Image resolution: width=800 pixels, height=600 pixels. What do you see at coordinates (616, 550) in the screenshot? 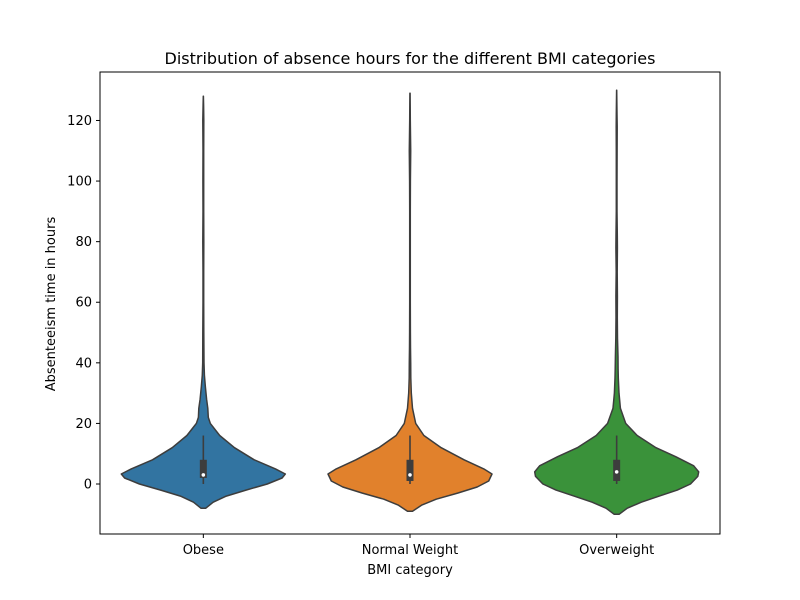
I see `x-tick-label: Overweight` at bounding box center [616, 550].